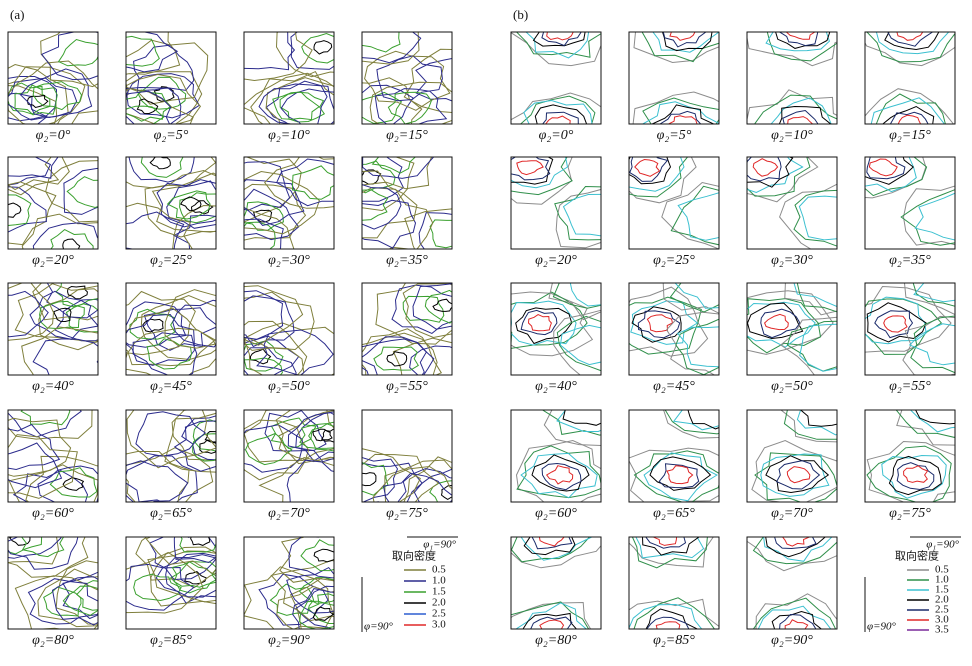  What do you see at coordinates (171, 135) in the screenshot?
I see `section-label: φ₂=5°` at bounding box center [171, 135].